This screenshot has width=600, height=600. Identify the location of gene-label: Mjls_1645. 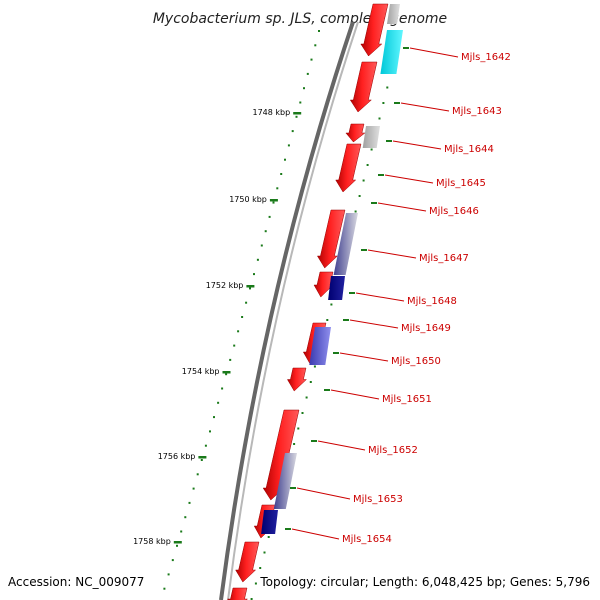
(461, 183).